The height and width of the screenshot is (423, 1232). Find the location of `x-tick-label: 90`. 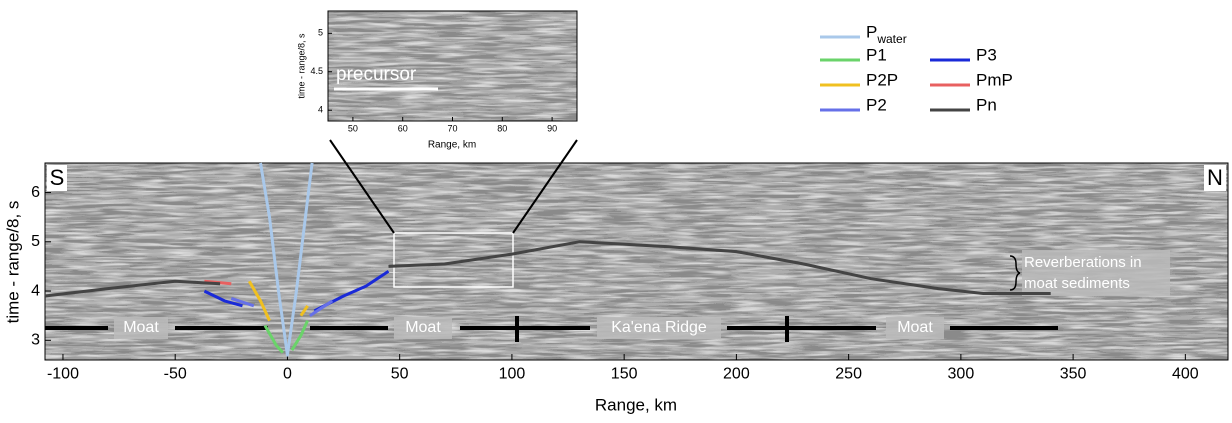

x-tick-label: 90 is located at coordinates (552, 128).